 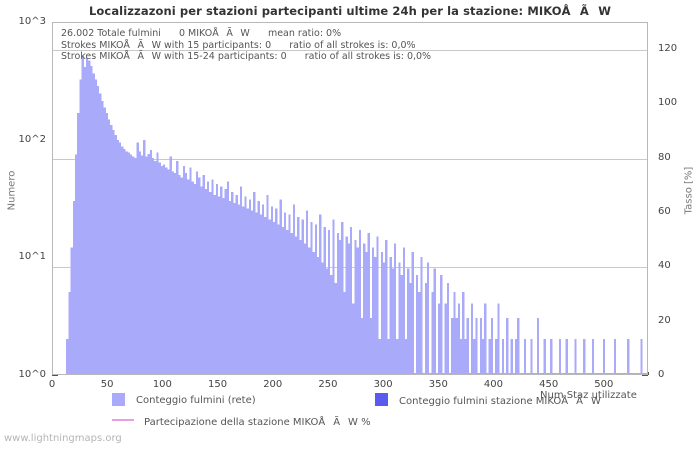 What do you see at coordinates (664, 157) in the screenshot?
I see `y-axis-right-tick-label: 80` at bounding box center [664, 157].